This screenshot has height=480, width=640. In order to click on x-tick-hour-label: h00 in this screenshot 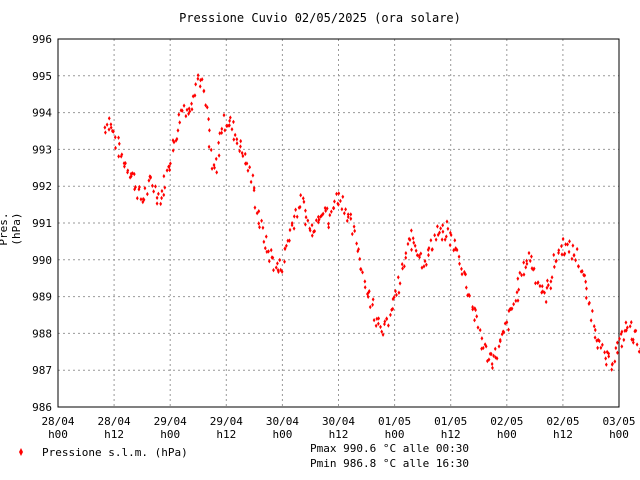, I will do `click(619, 434)`.